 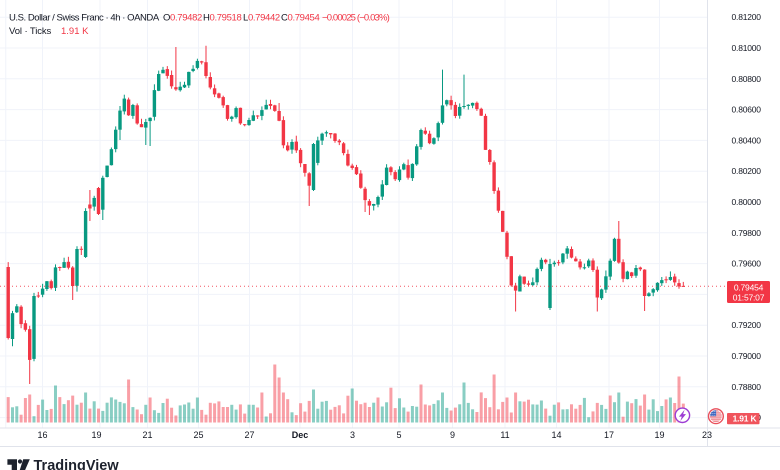 What do you see at coordinates (747, 110) in the screenshot?
I see `svg-text: 0.80600` at bounding box center [747, 110].